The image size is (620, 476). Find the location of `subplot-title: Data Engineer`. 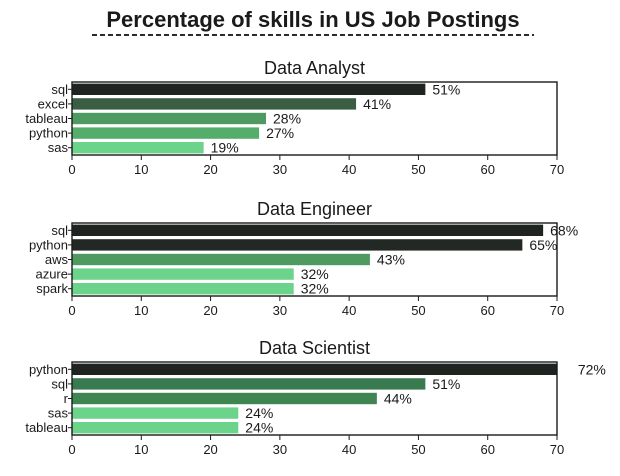

subplot-title: Data Engineer is located at coordinates (314, 209).